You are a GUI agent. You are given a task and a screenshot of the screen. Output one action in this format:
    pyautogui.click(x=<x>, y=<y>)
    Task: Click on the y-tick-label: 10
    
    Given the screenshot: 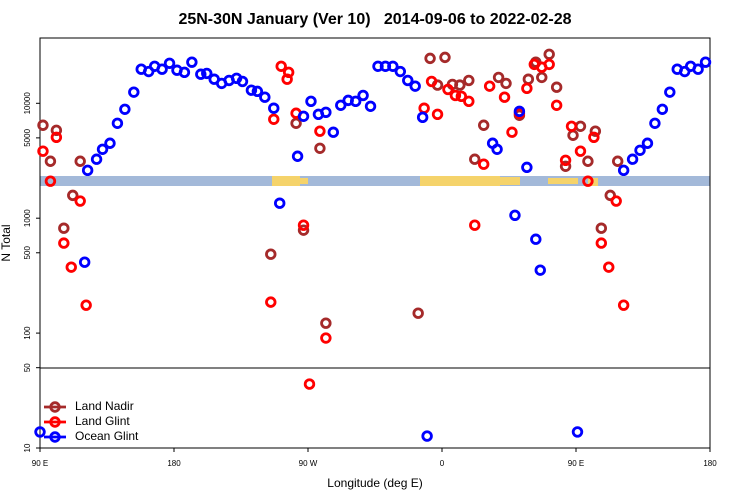 What is the action you would take?
    pyautogui.click(x=27, y=447)
    